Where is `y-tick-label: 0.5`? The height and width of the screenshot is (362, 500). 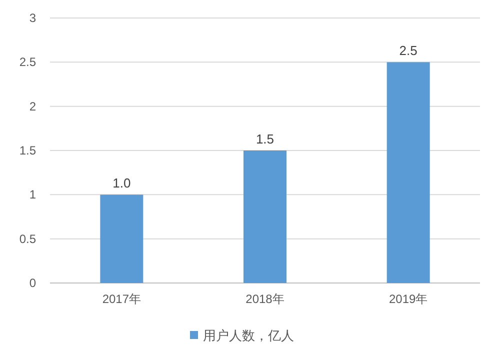
y-tick-label: 0.5 is located at coordinates (27, 239).